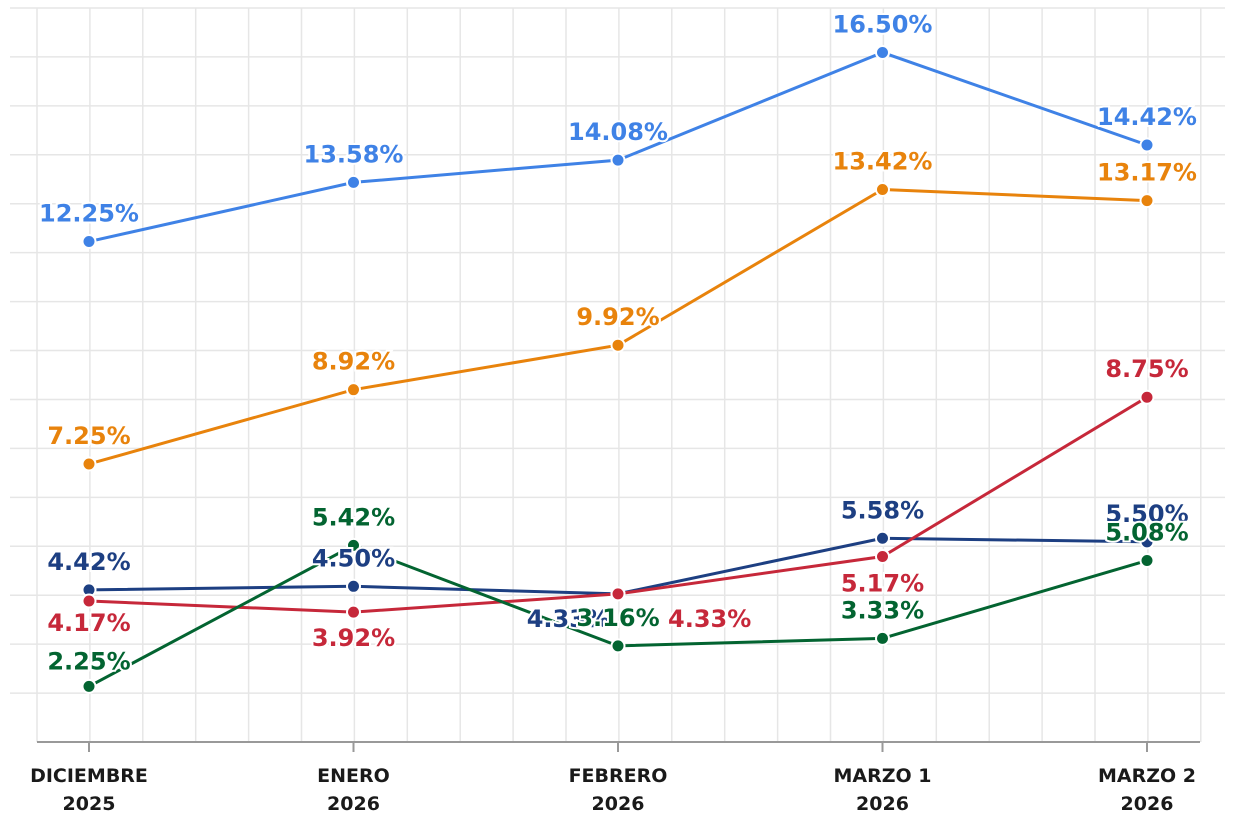 The image size is (1242, 818). Describe the element at coordinates (353, 790) in the screenshot. I see `x-tick-label: ENERO 2026` at that location.